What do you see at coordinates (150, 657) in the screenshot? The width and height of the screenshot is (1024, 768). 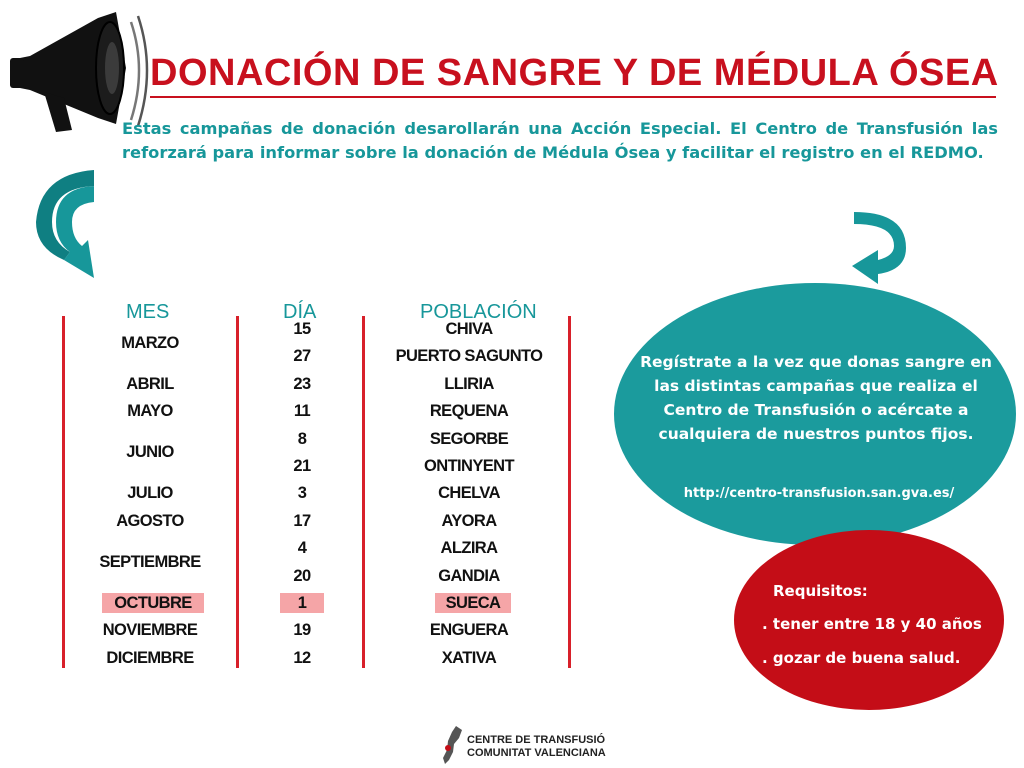 I see `table-month-cell: DICIEMBRE` at bounding box center [150, 657].